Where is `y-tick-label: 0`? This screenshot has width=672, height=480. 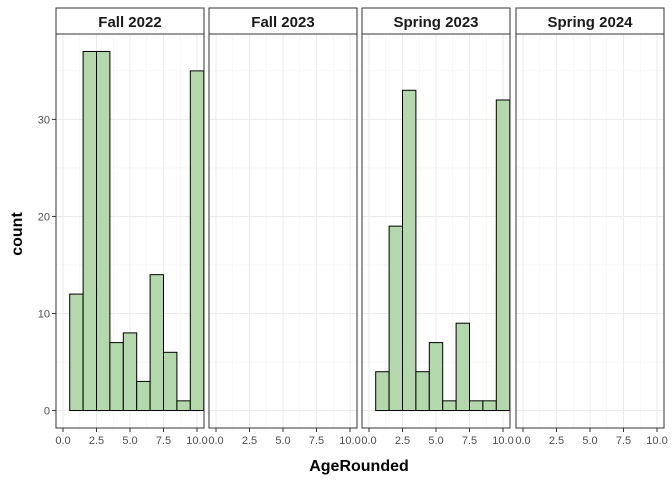
y-tick-label: 0 is located at coordinates (47, 412).